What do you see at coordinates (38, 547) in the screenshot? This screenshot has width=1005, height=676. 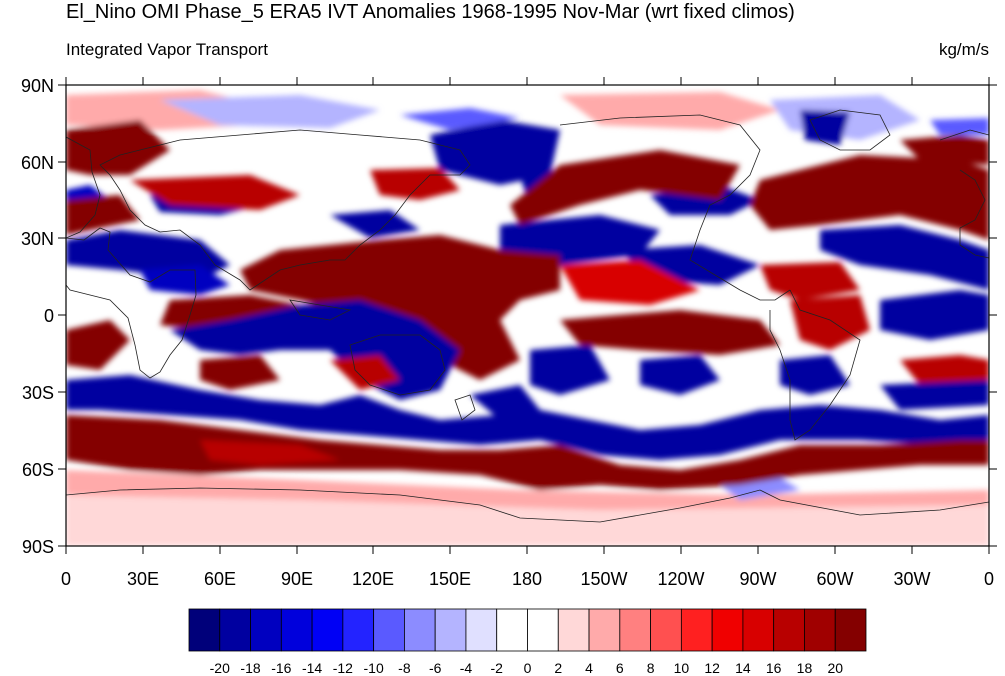 I see `lat-label: 90S` at bounding box center [38, 547].